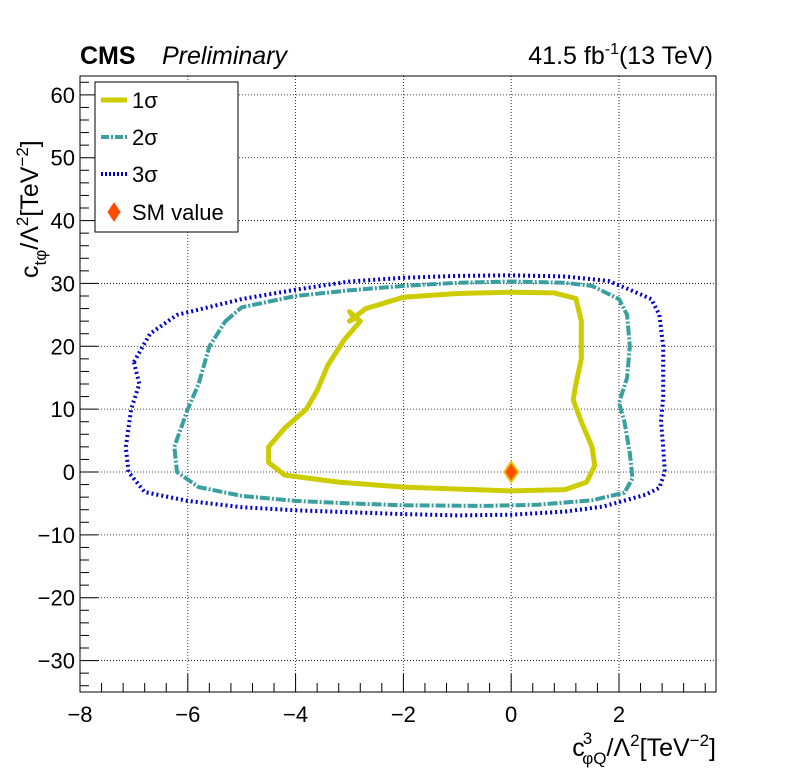 This screenshot has width=796, height=772. I want to click on legend: 1σ 2σ 3σ SM value, so click(166, 157).